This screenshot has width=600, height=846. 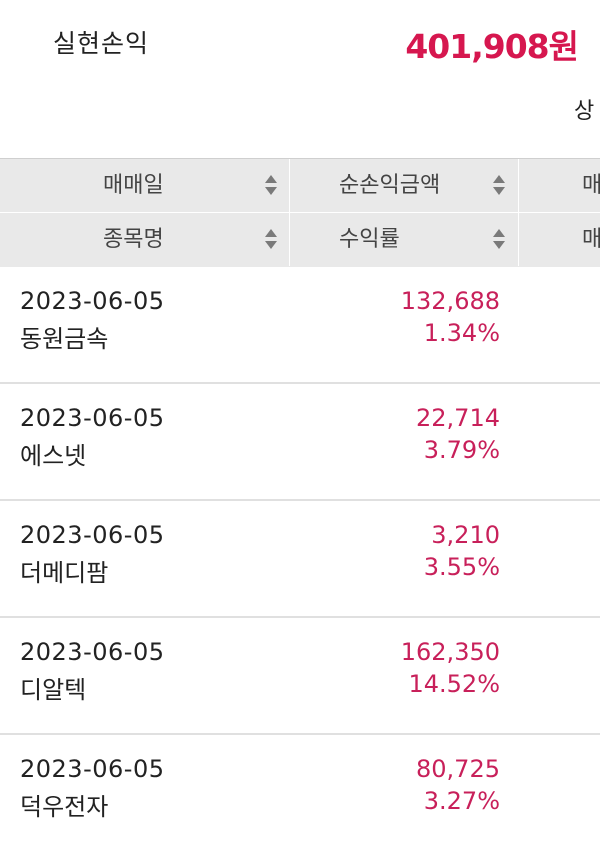 I want to click on net-pnl-amount: 162,350, so click(x=450, y=652).